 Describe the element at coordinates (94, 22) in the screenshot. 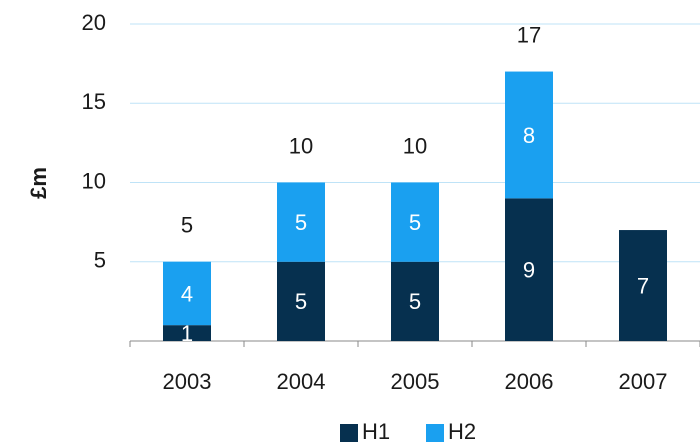

I see `y-tick-label: 20` at that location.